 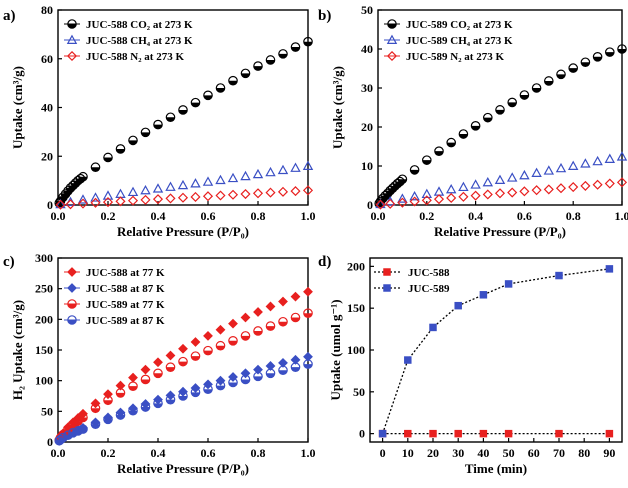 I want to click on panel-label: c), so click(x=9, y=262).